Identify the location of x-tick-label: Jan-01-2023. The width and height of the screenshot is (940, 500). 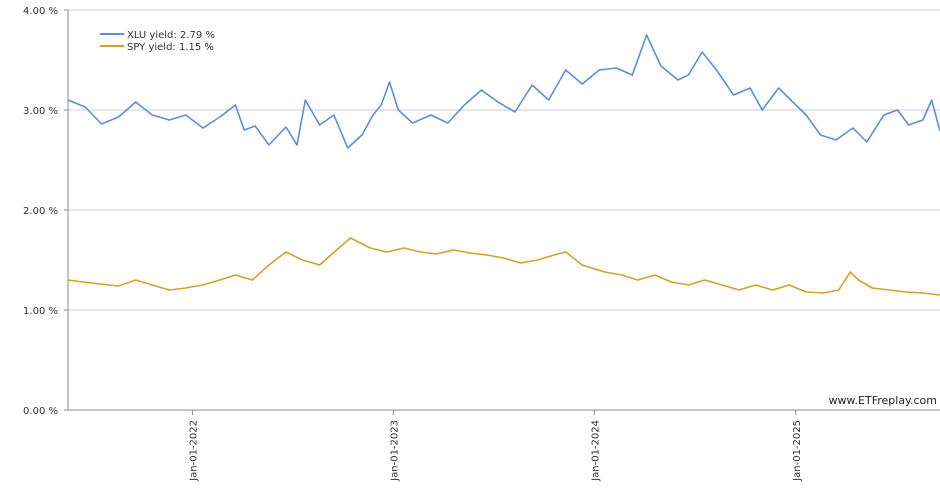
(394, 451).